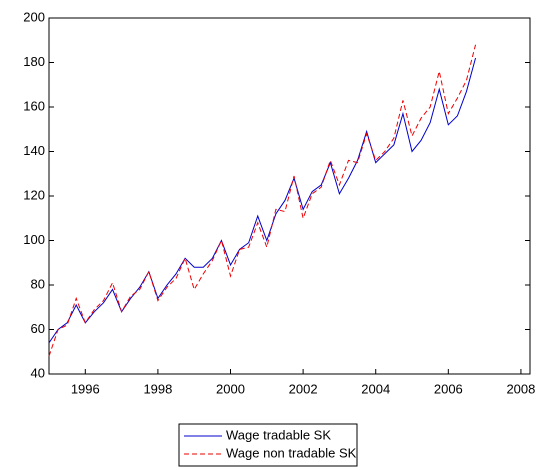 This screenshot has width=536, height=470. Describe the element at coordinates (38, 372) in the screenshot. I see `y-tick-label: 40` at that location.